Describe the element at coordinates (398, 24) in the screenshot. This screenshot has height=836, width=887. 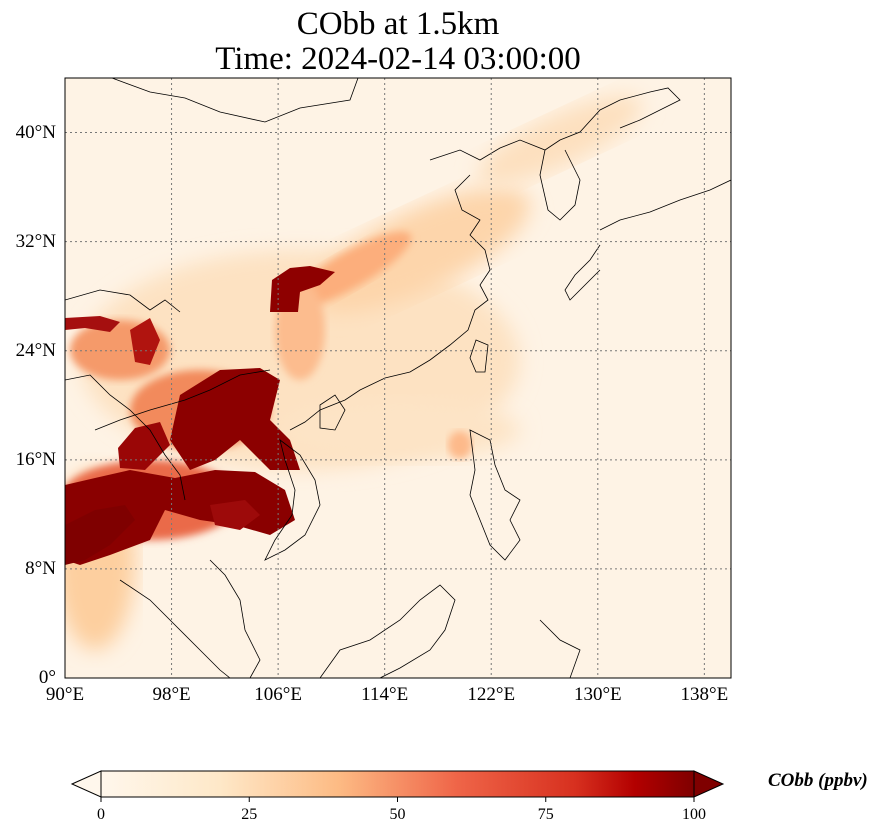
I see `map-title-line1: CObb at 1.5km` at that location.